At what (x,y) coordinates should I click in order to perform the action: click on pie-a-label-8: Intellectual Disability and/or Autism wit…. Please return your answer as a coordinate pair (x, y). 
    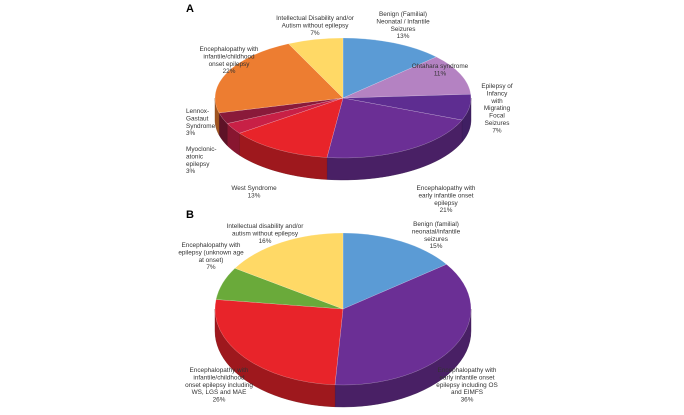
    Looking at the image, I should click on (315, 26).